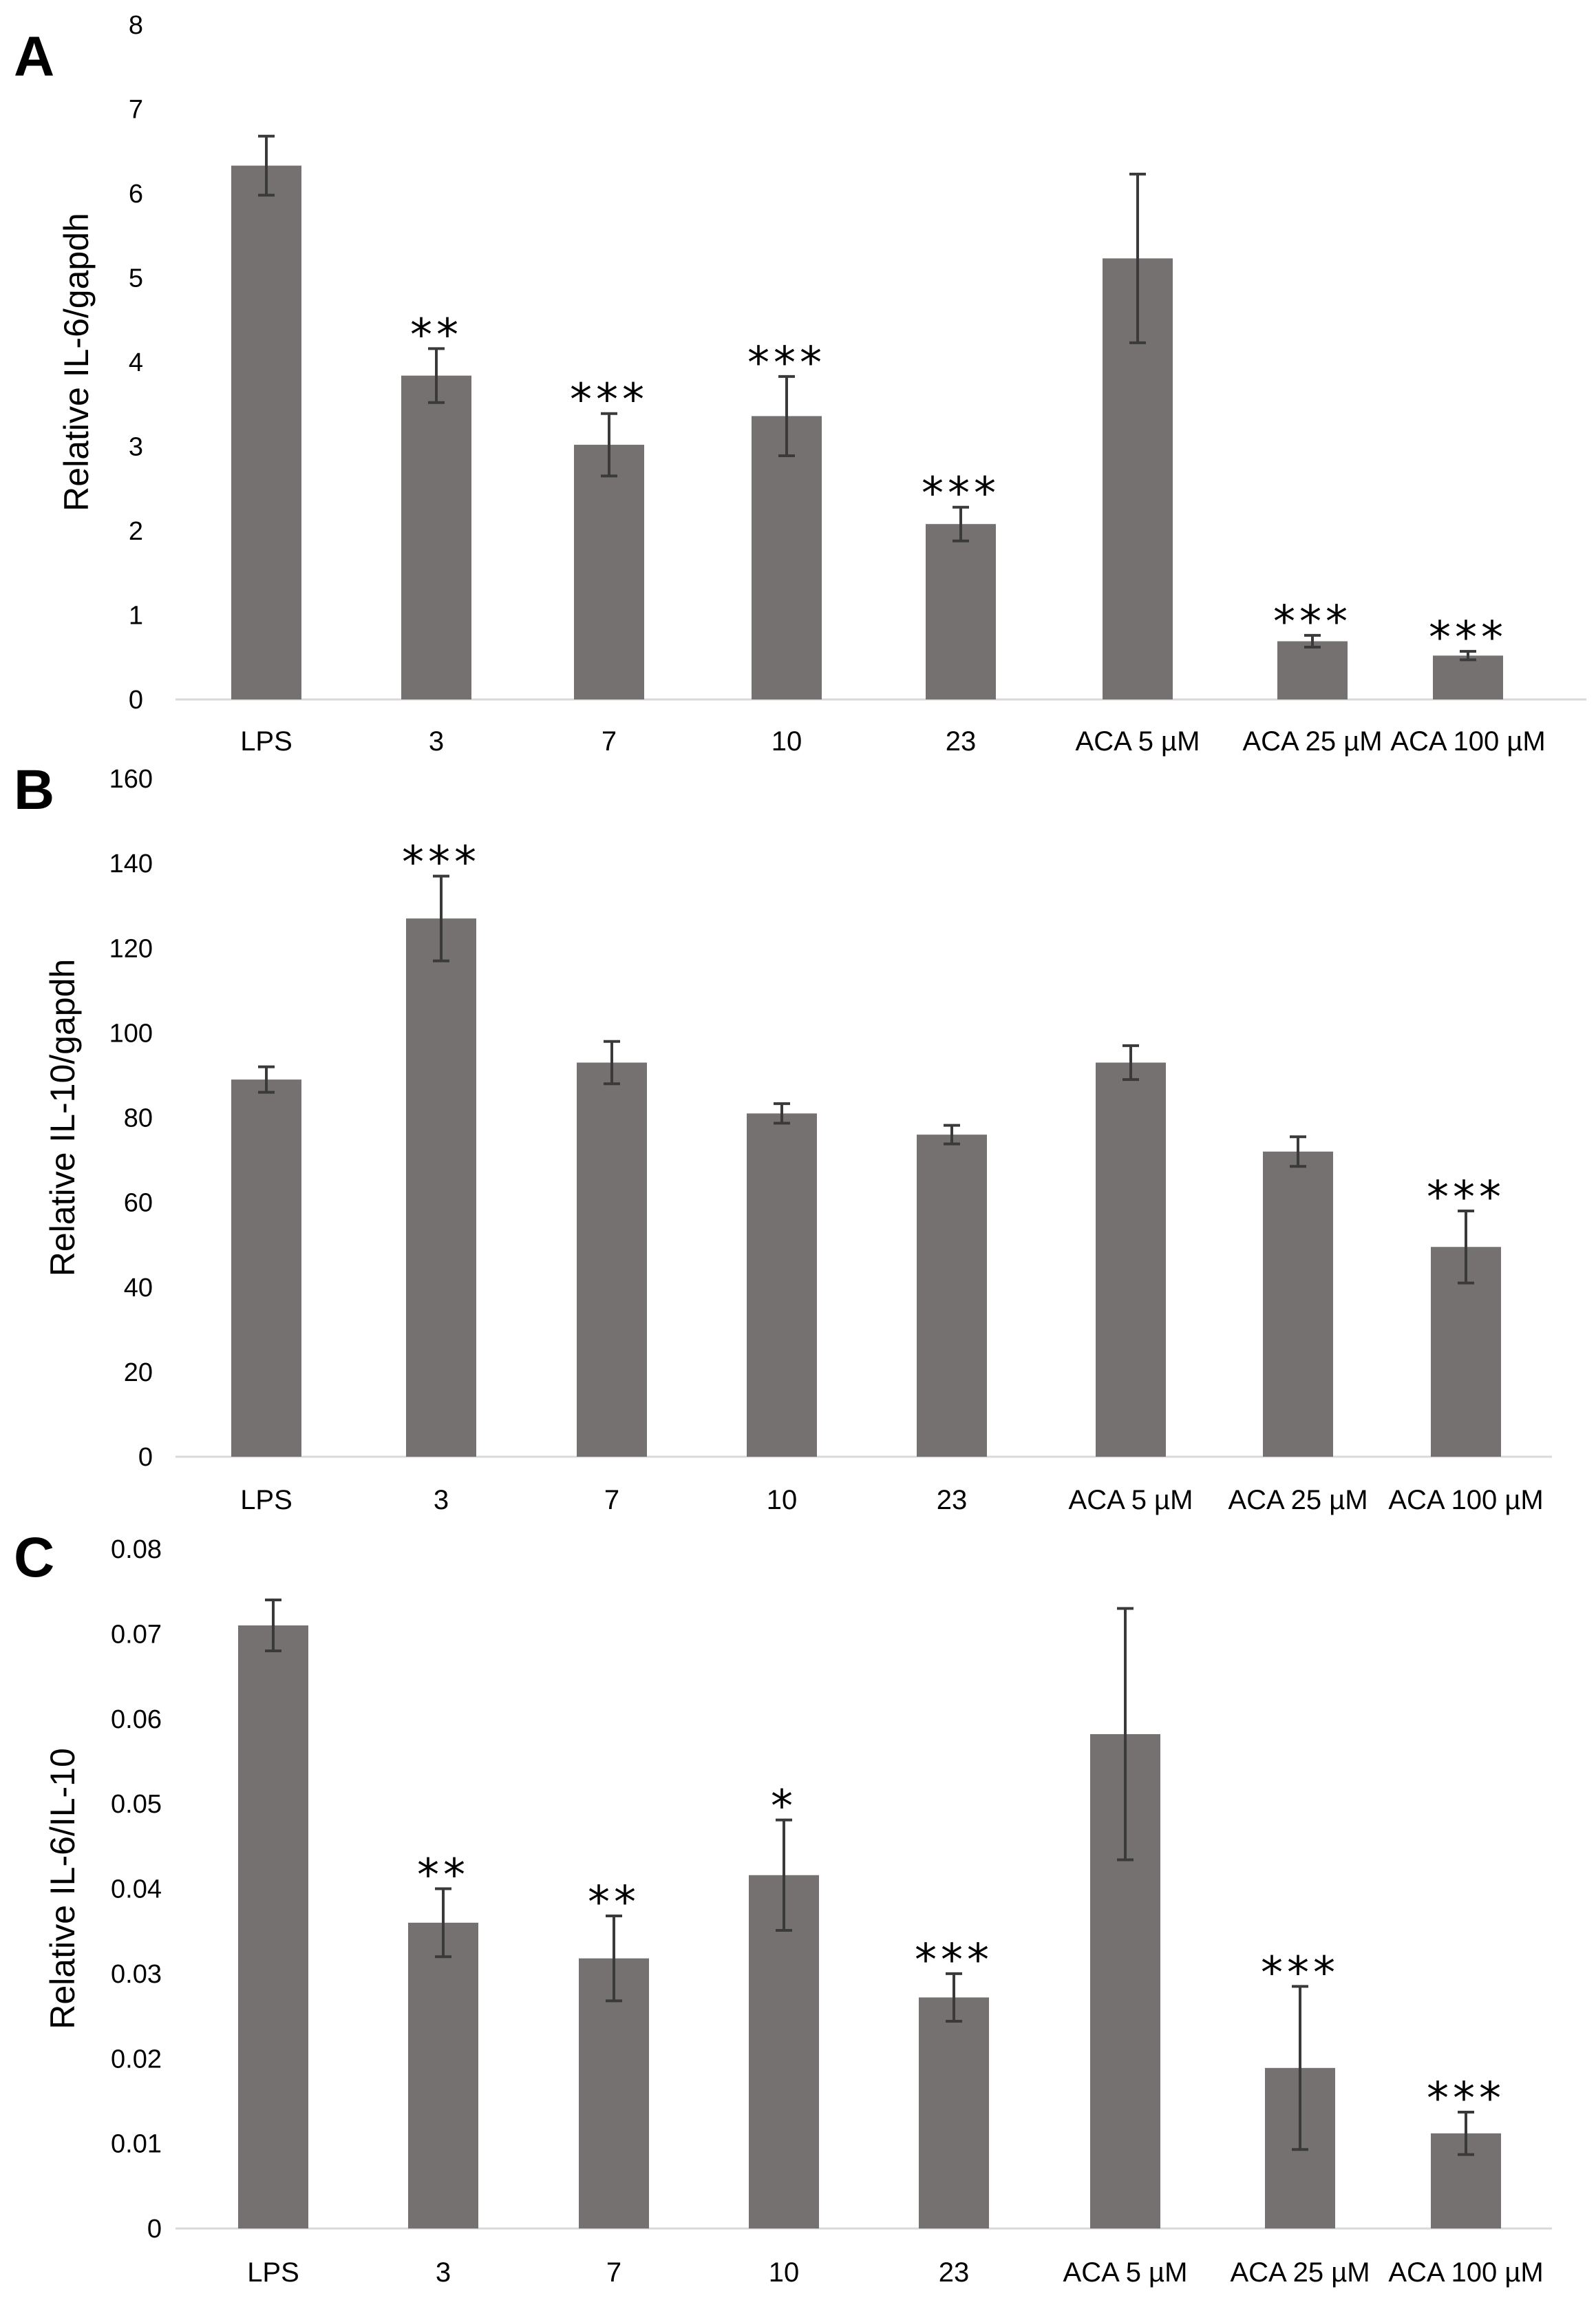 Image resolution: width=1596 pixels, height=2298 pixels. Describe the element at coordinates (136, 447) in the screenshot. I see `y-tick-label: 3` at that location.